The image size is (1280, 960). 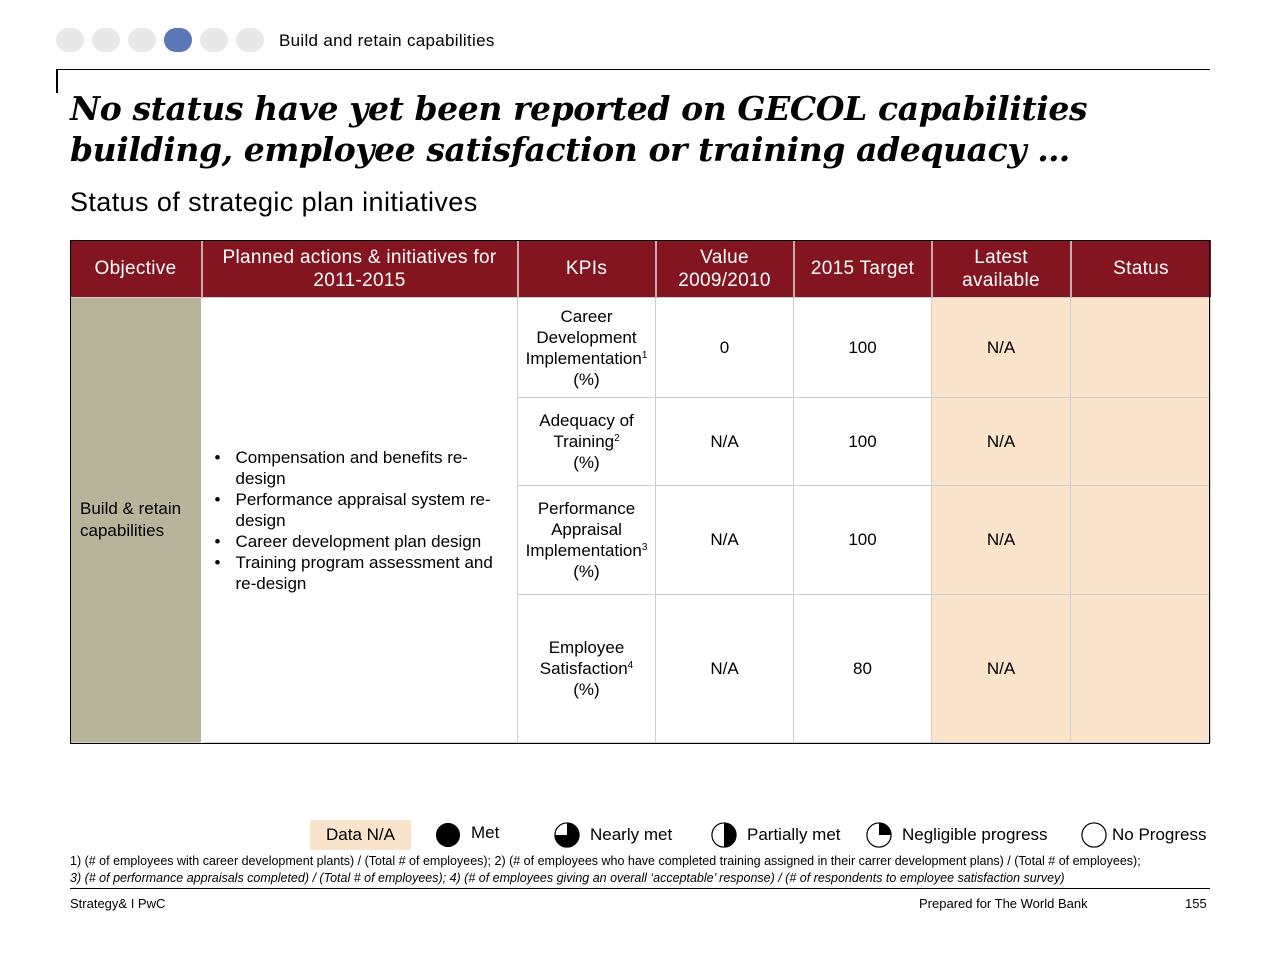 What do you see at coordinates (448, 835) in the screenshot?
I see `harvey-ball-full-icon` at bounding box center [448, 835].